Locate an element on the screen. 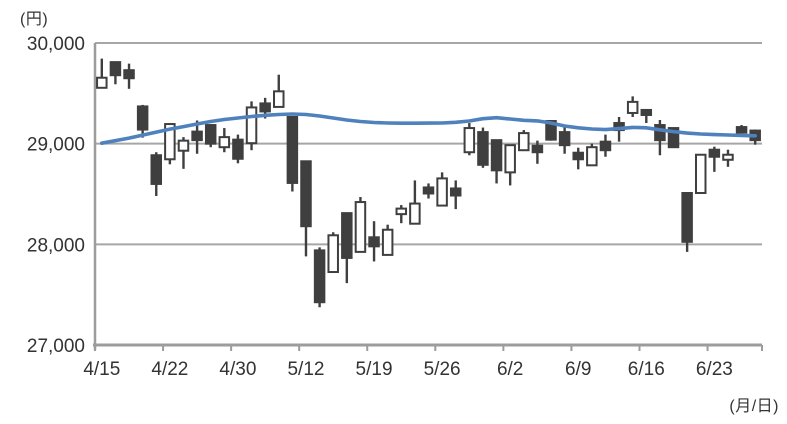 The height and width of the screenshot is (424, 787). y-axis-label-29000: 29,000 is located at coordinates (56, 145).